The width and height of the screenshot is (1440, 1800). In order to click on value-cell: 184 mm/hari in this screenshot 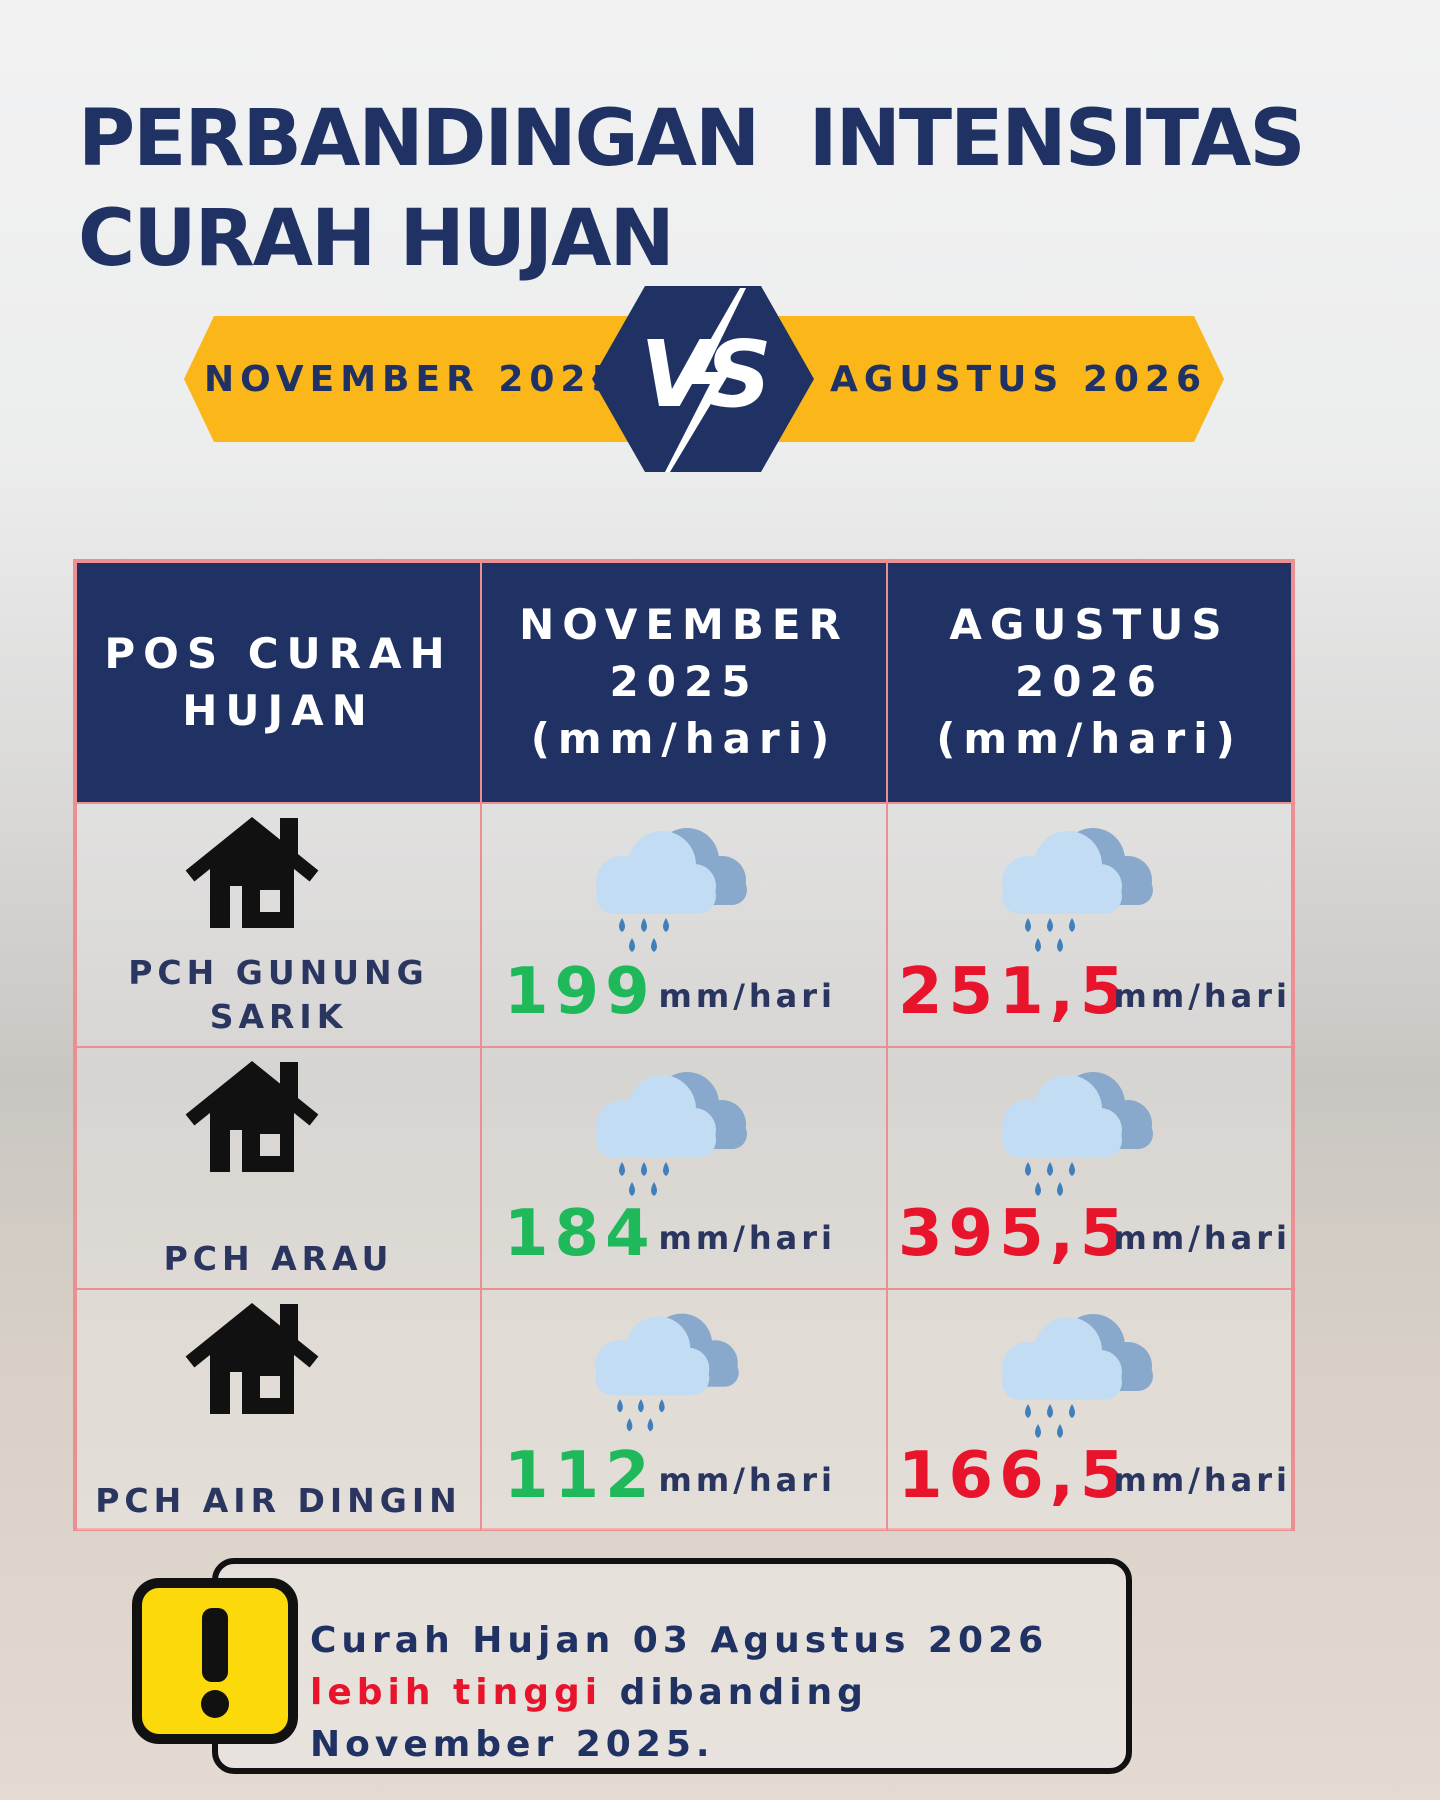, I will do `click(684, 1168)`.